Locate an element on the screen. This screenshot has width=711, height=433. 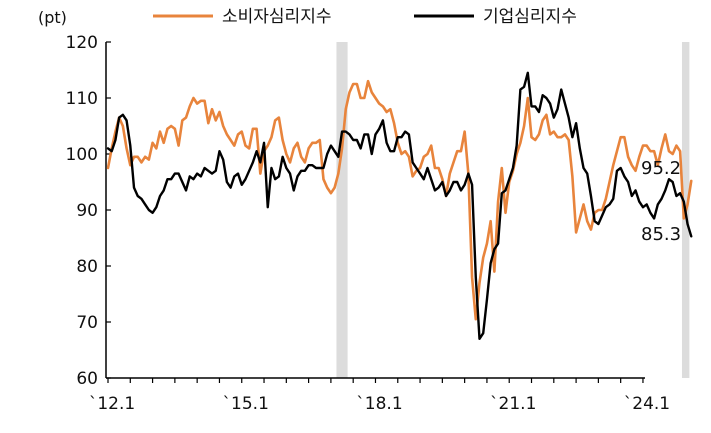
y-tick-label: 80 is located at coordinates (87, 267).